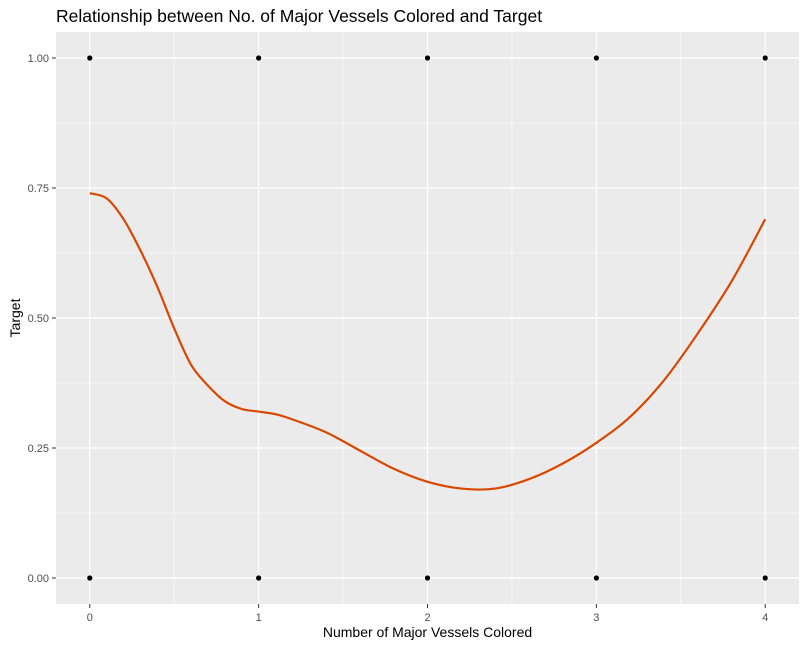 The height and width of the screenshot is (647, 807). Describe the element at coordinates (90, 618) in the screenshot. I see `x-tick-label: 0` at that location.